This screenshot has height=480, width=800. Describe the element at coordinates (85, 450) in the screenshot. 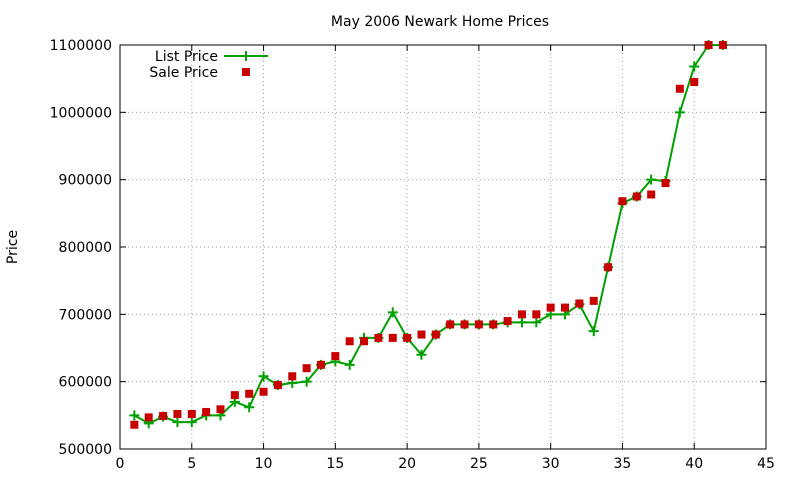

I see `y-tick-label: 500000` at that location.